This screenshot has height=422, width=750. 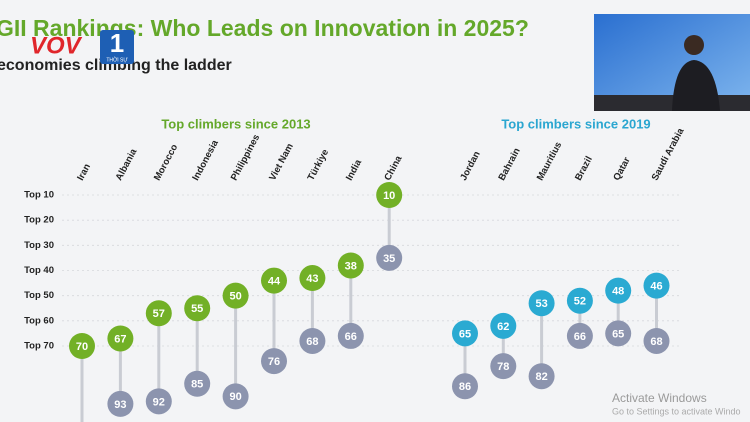 What do you see at coordinates (39, 245) in the screenshot?
I see `y-tick-label: Top 30` at bounding box center [39, 245].